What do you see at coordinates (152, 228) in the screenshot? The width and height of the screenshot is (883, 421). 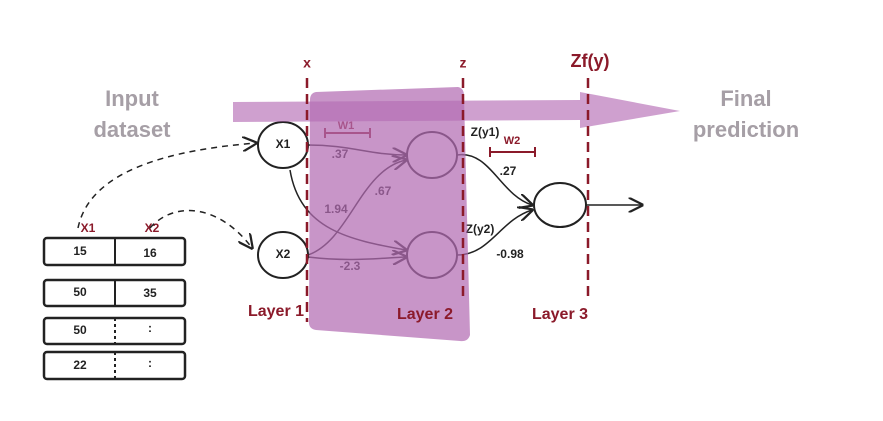 I see `table-header: X2` at bounding box center [152, 228].